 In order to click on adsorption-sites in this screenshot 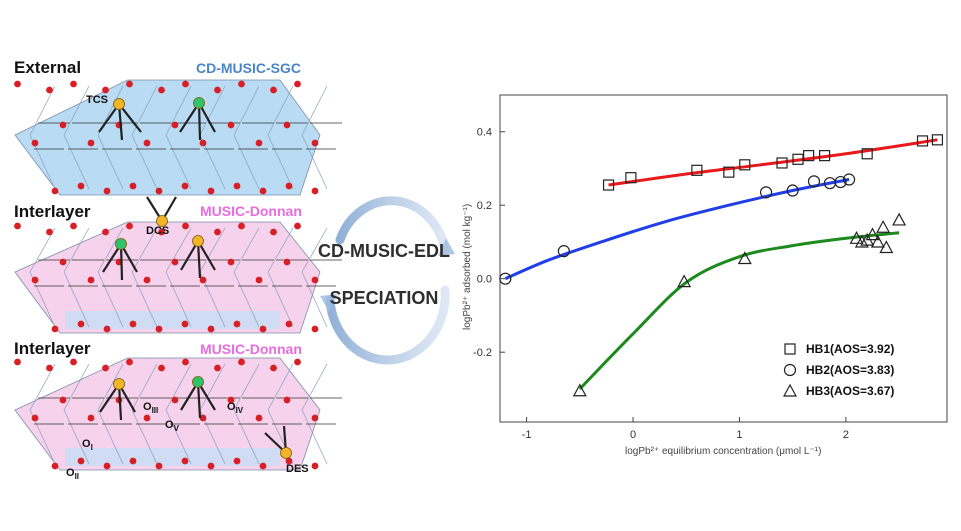, I will do `click(195, 278)`.